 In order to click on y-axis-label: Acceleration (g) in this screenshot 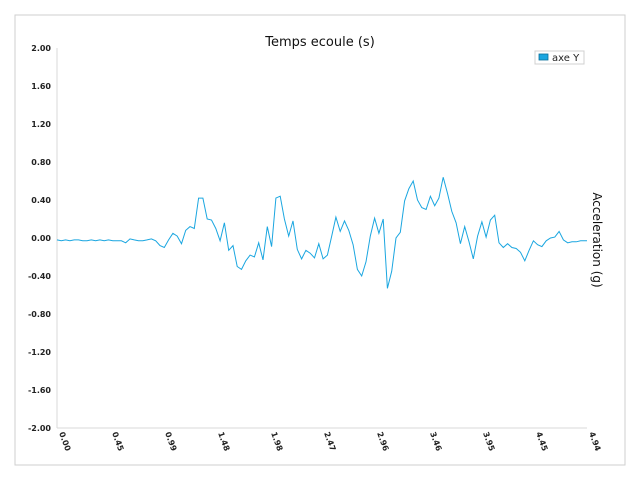, I will do `click(597, 239)`.